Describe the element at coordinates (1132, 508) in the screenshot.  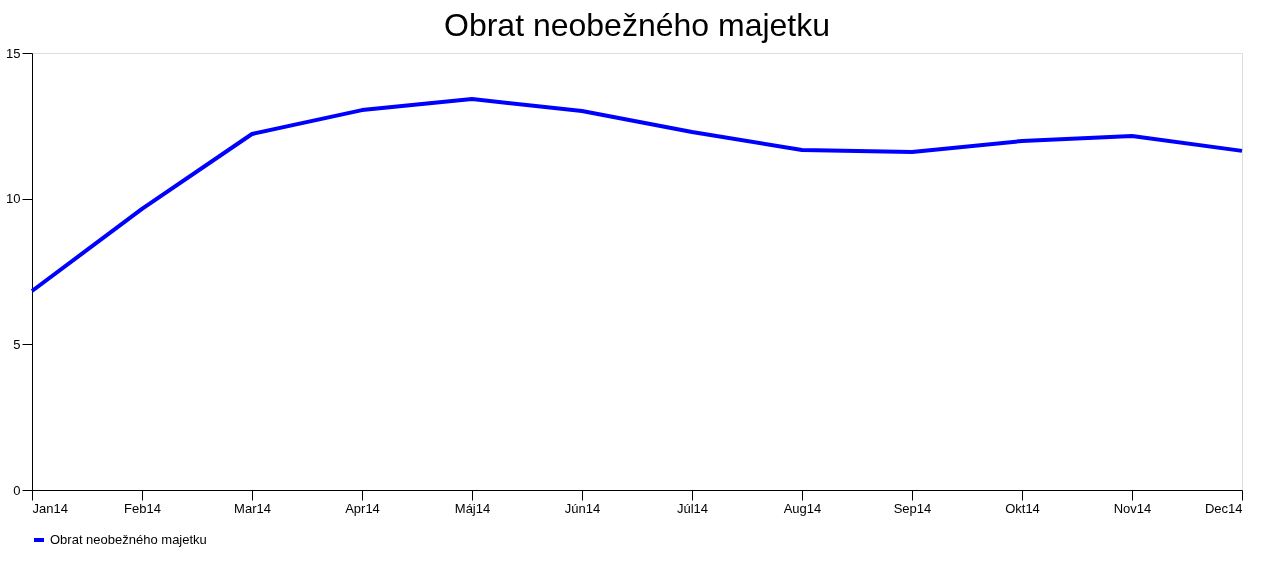
I see `x-tick-label: Nov14` at that location.